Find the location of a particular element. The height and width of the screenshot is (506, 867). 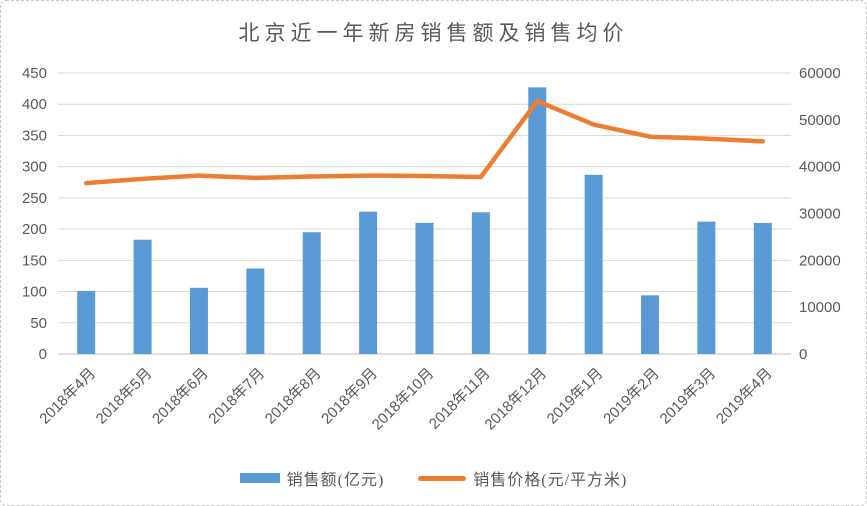

y-axis-left-tick-label: 300 is located at coordinates (34, 167).